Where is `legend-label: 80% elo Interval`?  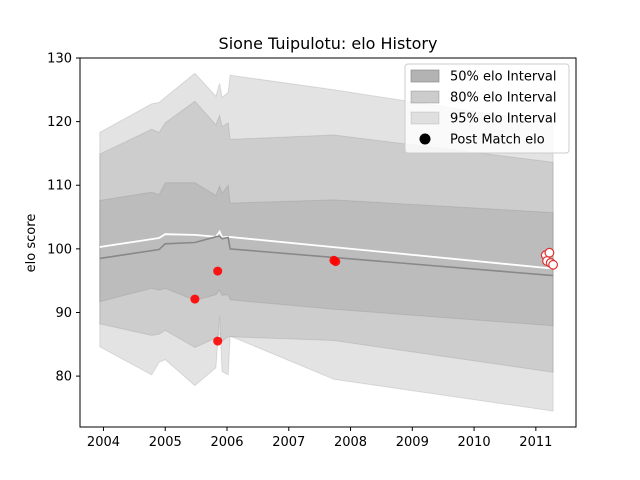
legend-label: 80% elo Interval is located at coordinates (503, 98).